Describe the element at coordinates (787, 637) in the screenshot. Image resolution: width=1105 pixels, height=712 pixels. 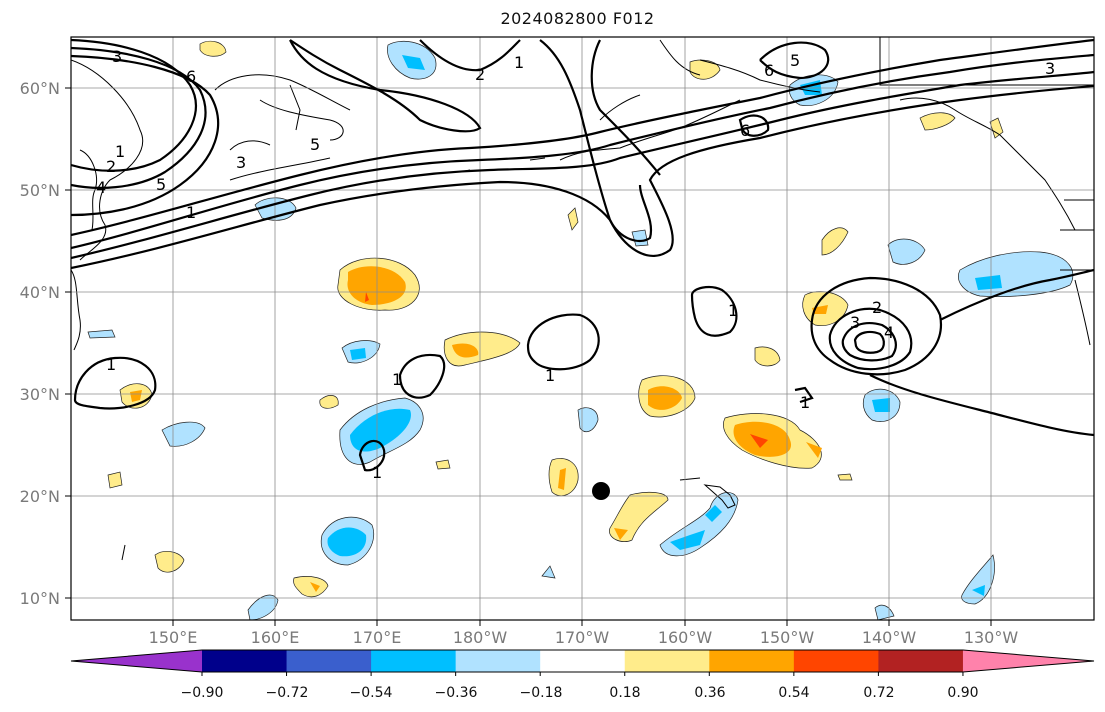
I see `lon-label: 150°W` at that location.